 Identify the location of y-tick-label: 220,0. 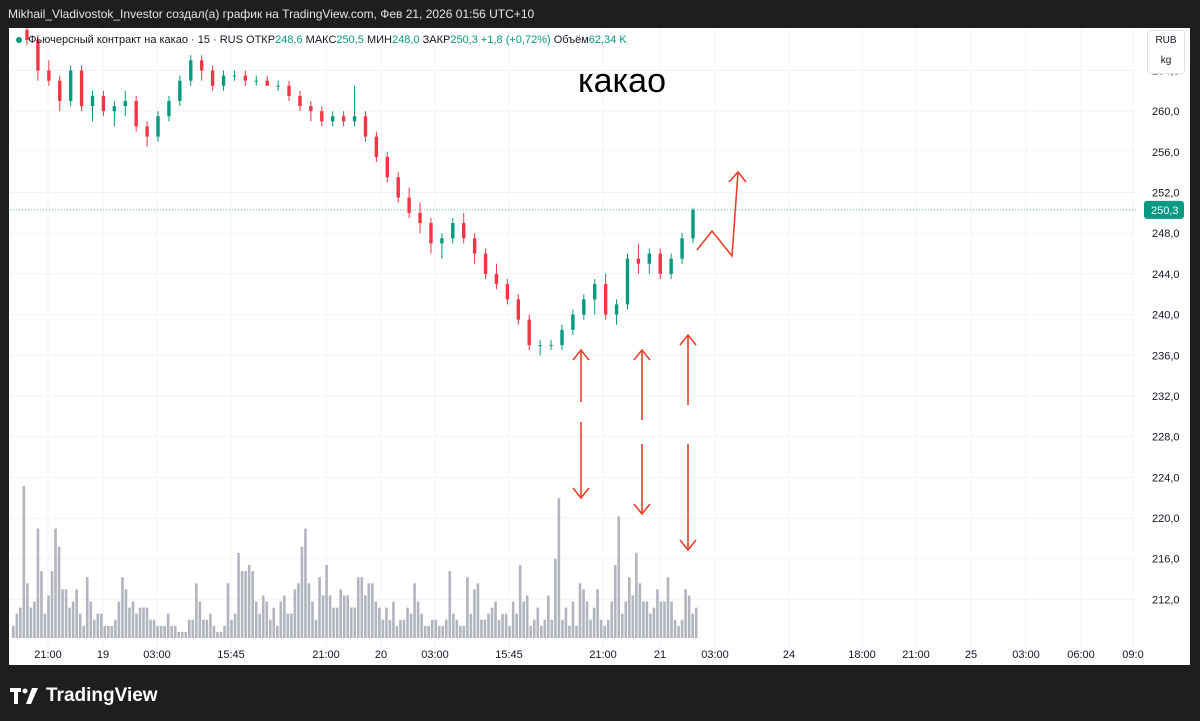
(1166, 519).